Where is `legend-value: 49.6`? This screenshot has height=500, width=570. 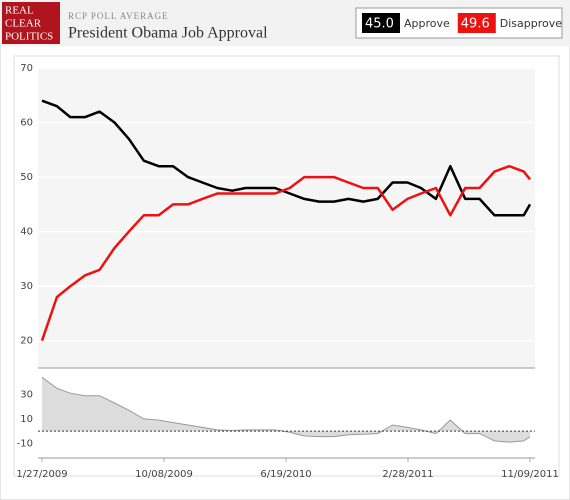
legend-value: 49.6 is located at coordinates (475, 24).